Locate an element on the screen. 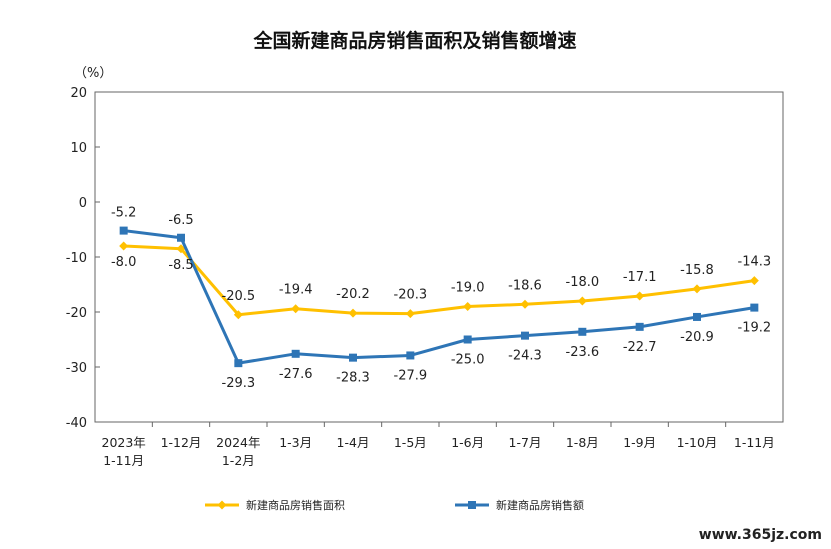 The image size is (831, 549). x-tick-label: 1-9月 is located at coordinates (639, 442).